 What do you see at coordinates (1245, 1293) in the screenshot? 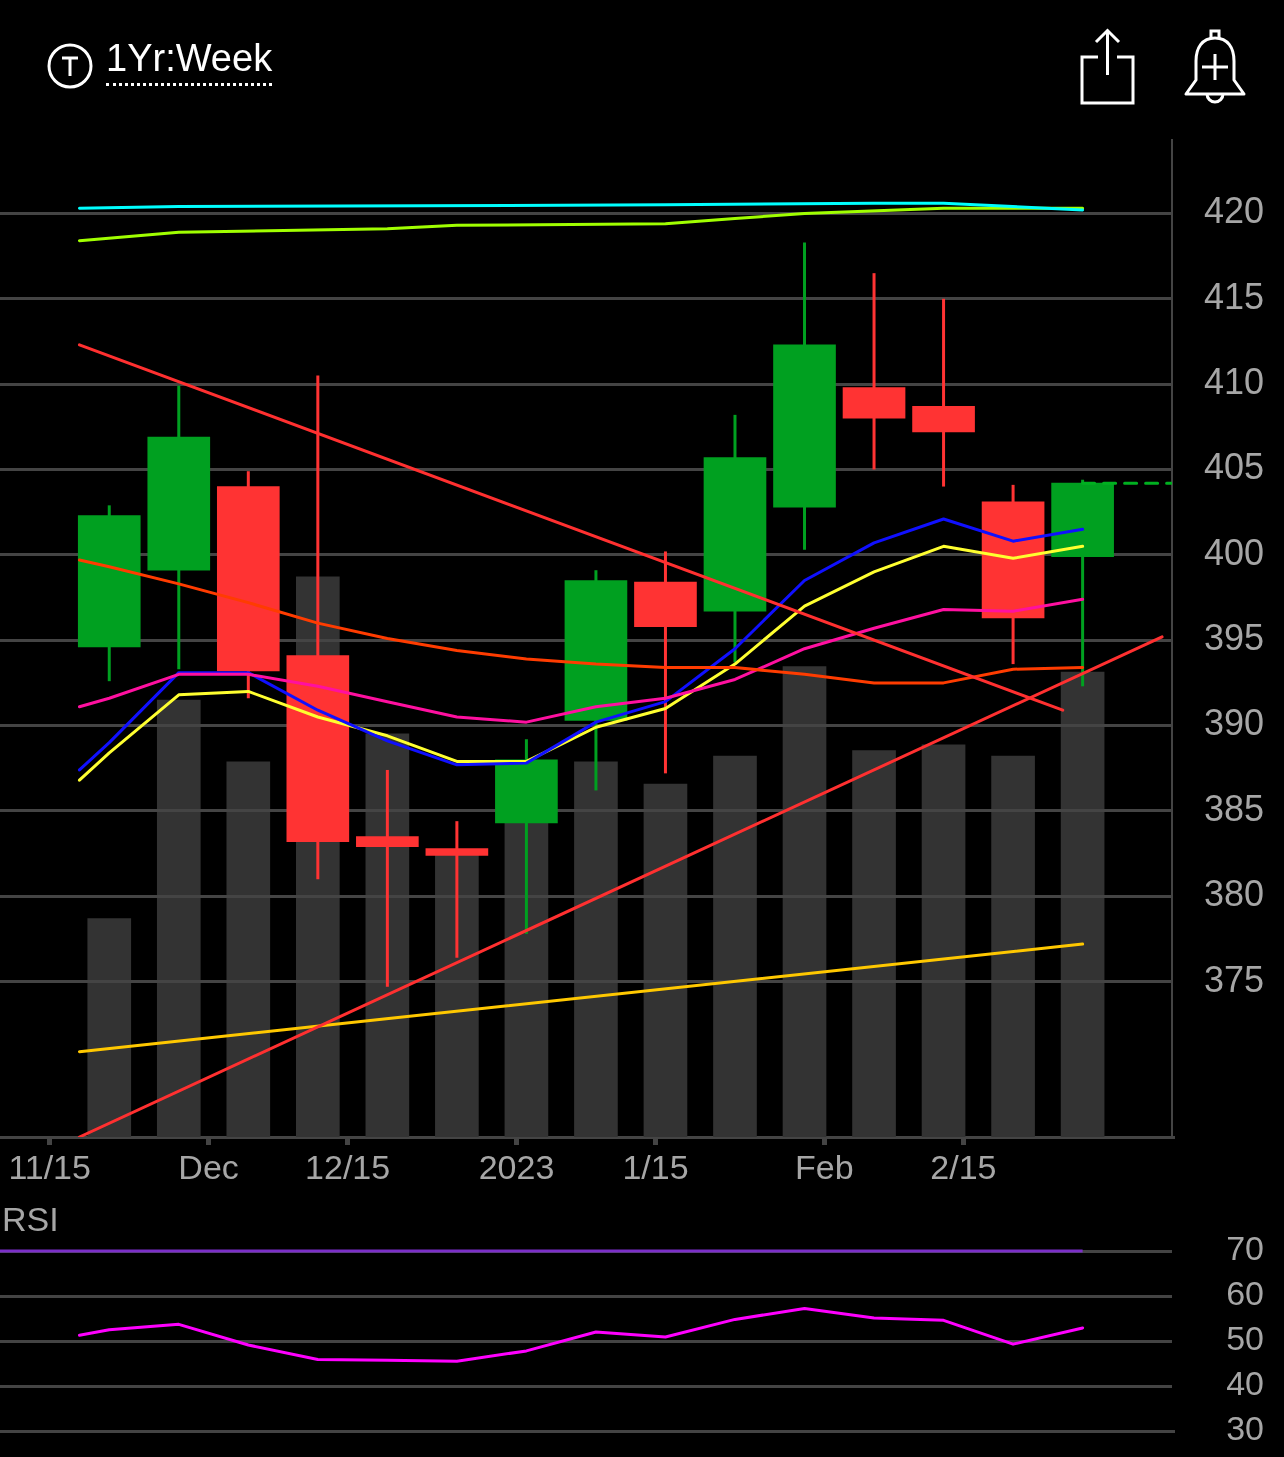
I see `y-tick-label: 60` at bounding box center [1245, 1293].